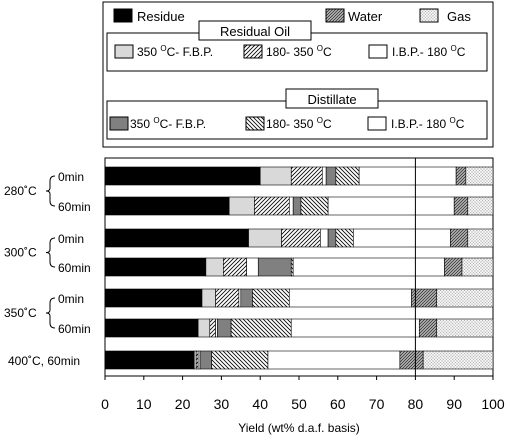 Image resolution: width=510 pixels, height=445 pixels. Describe the element at coordinates (123, 15) in the screenshot. I see `legend-swatch-residue` at that location.